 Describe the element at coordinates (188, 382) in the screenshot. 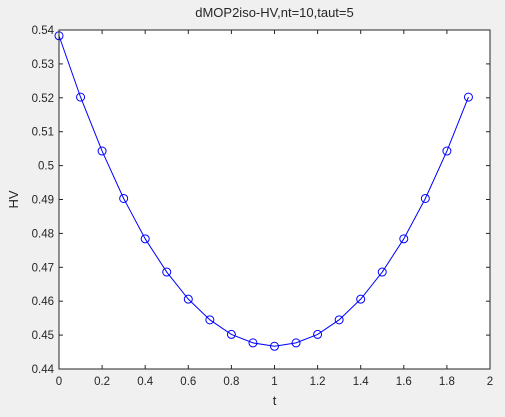

I see `x-tick-label: 0.6` at that location.